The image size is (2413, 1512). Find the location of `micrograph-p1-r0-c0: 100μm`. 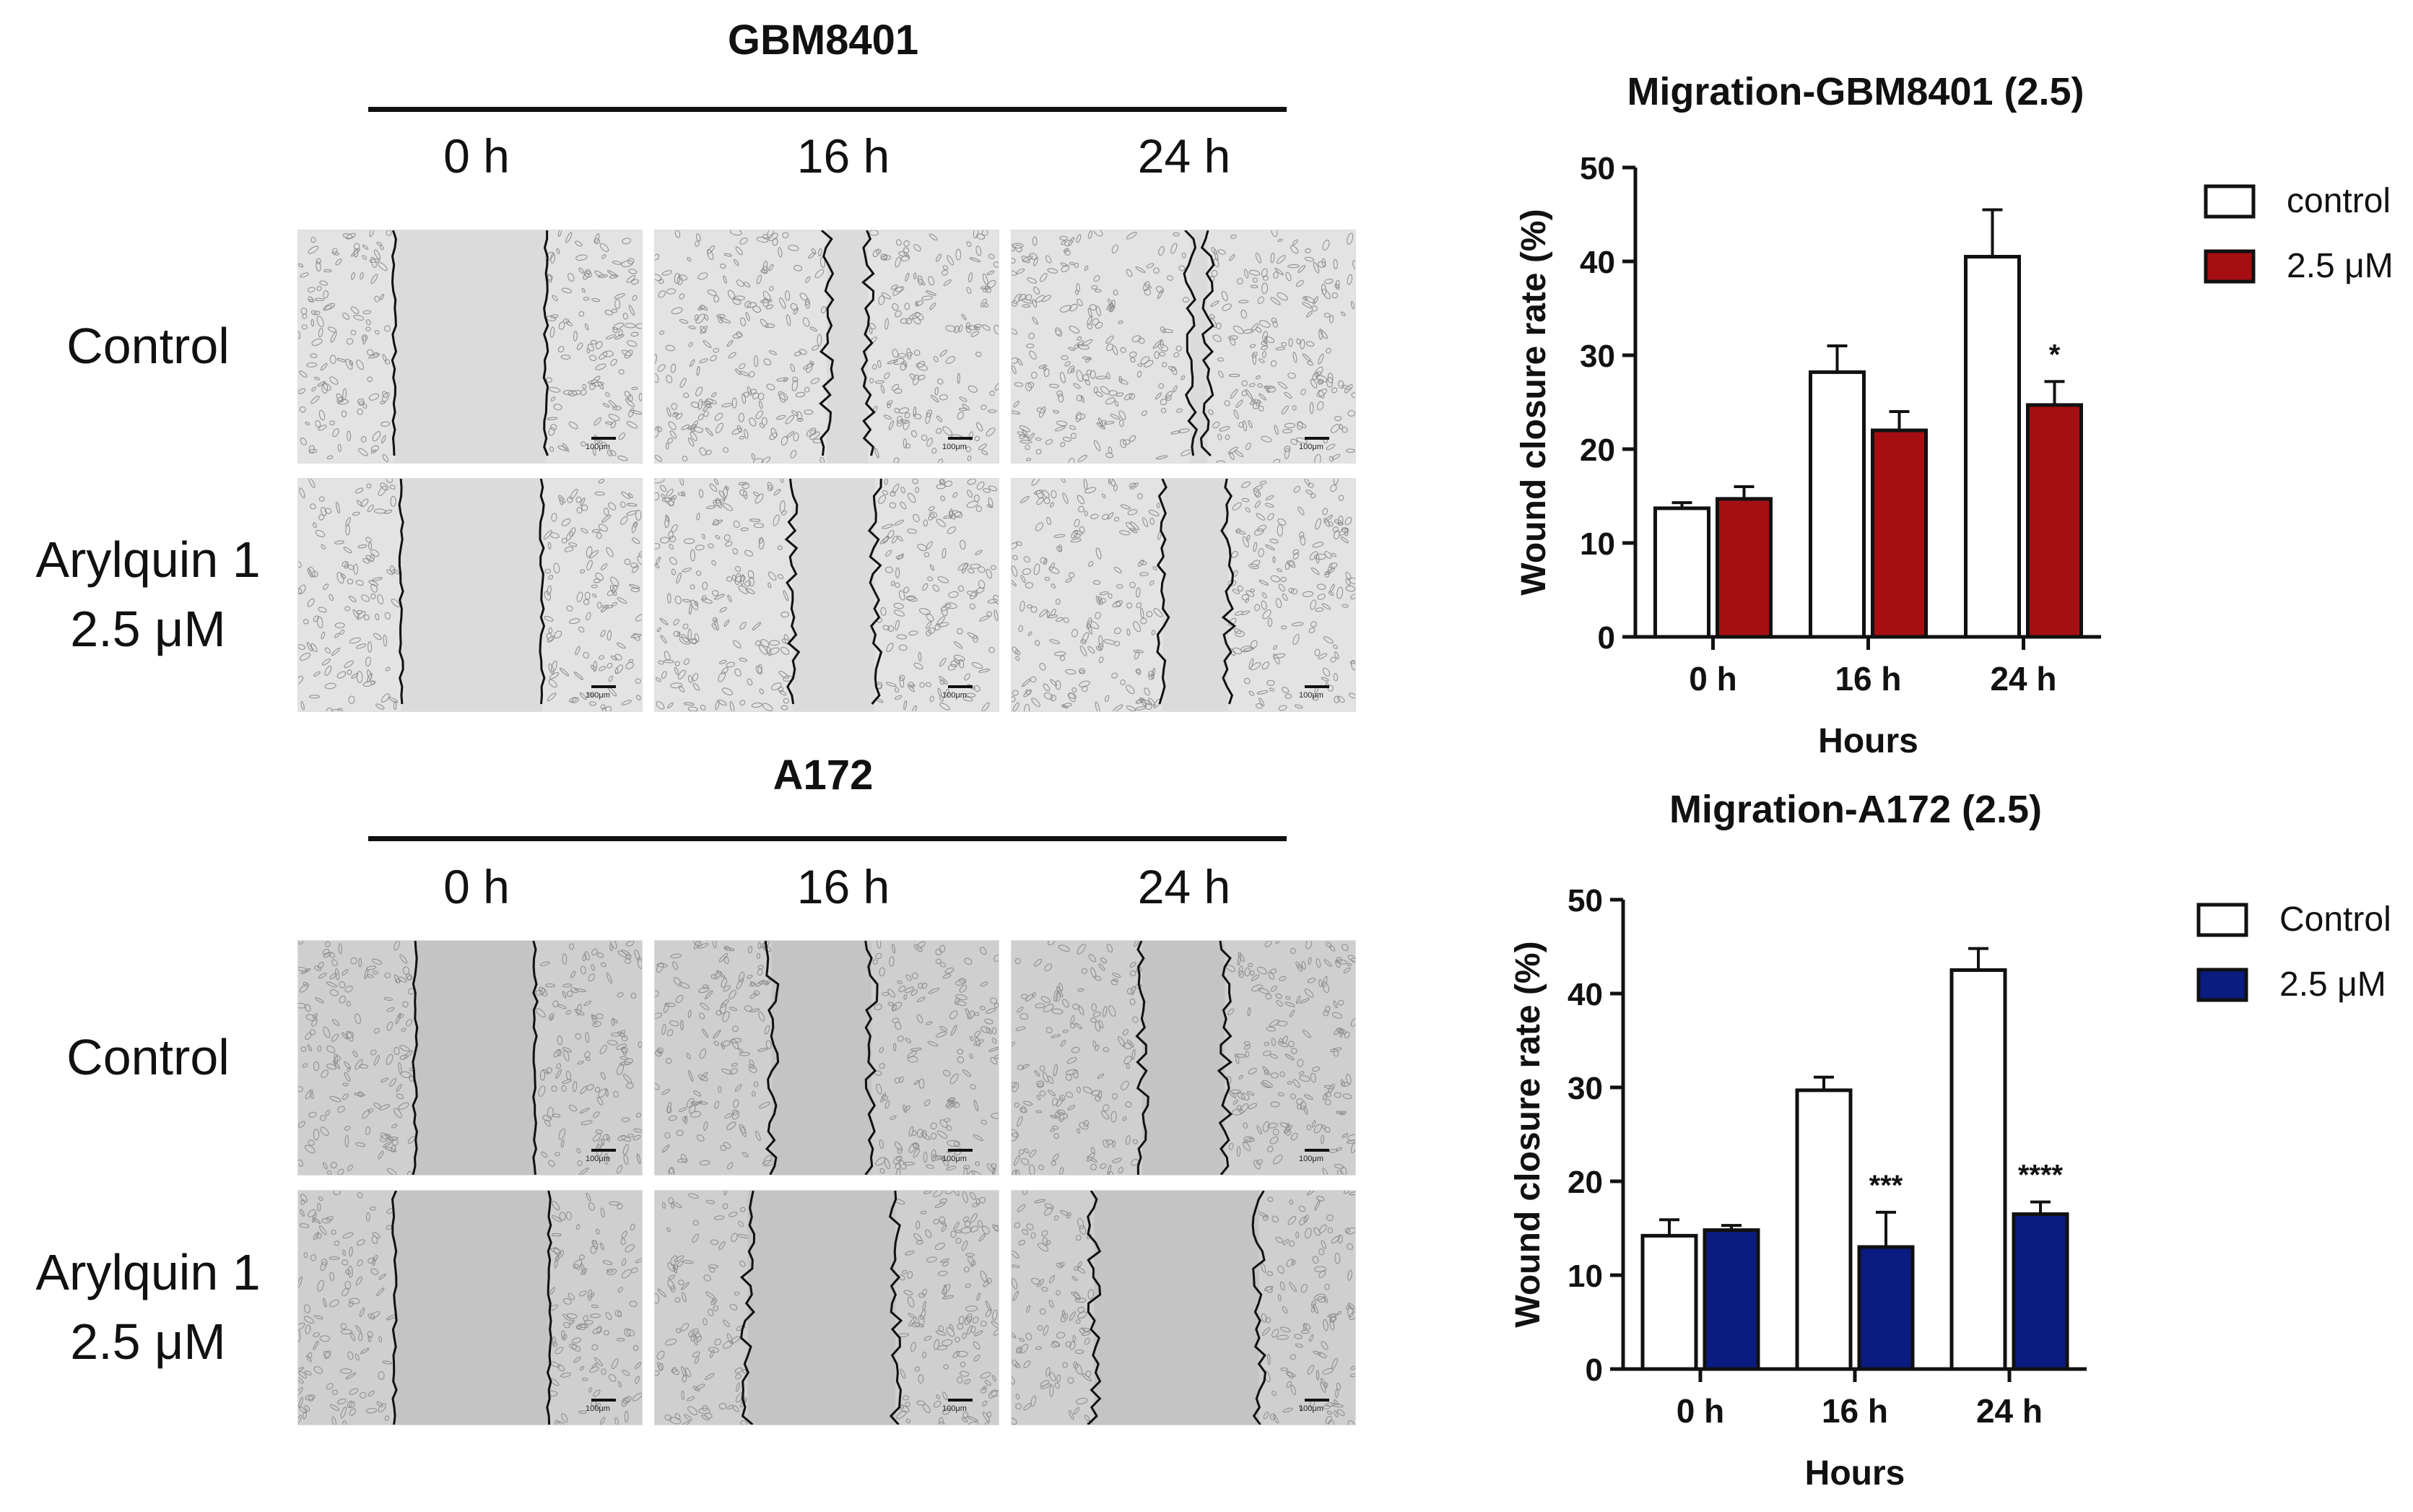

micrograph-p1-r0-c0: 100μm is located at coordinates (470, 1058).